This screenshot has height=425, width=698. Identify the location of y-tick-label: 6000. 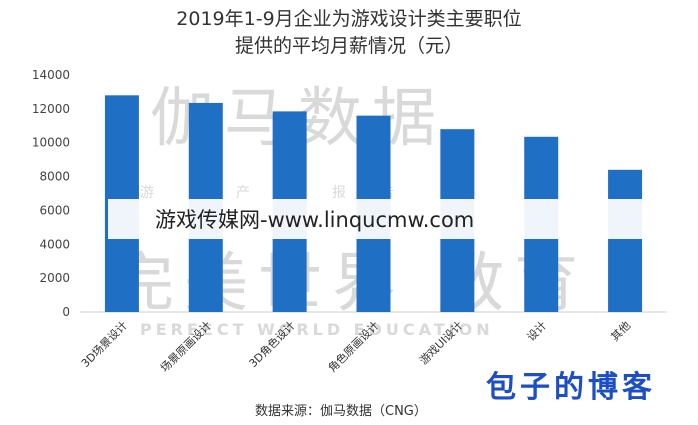
(54, 210).